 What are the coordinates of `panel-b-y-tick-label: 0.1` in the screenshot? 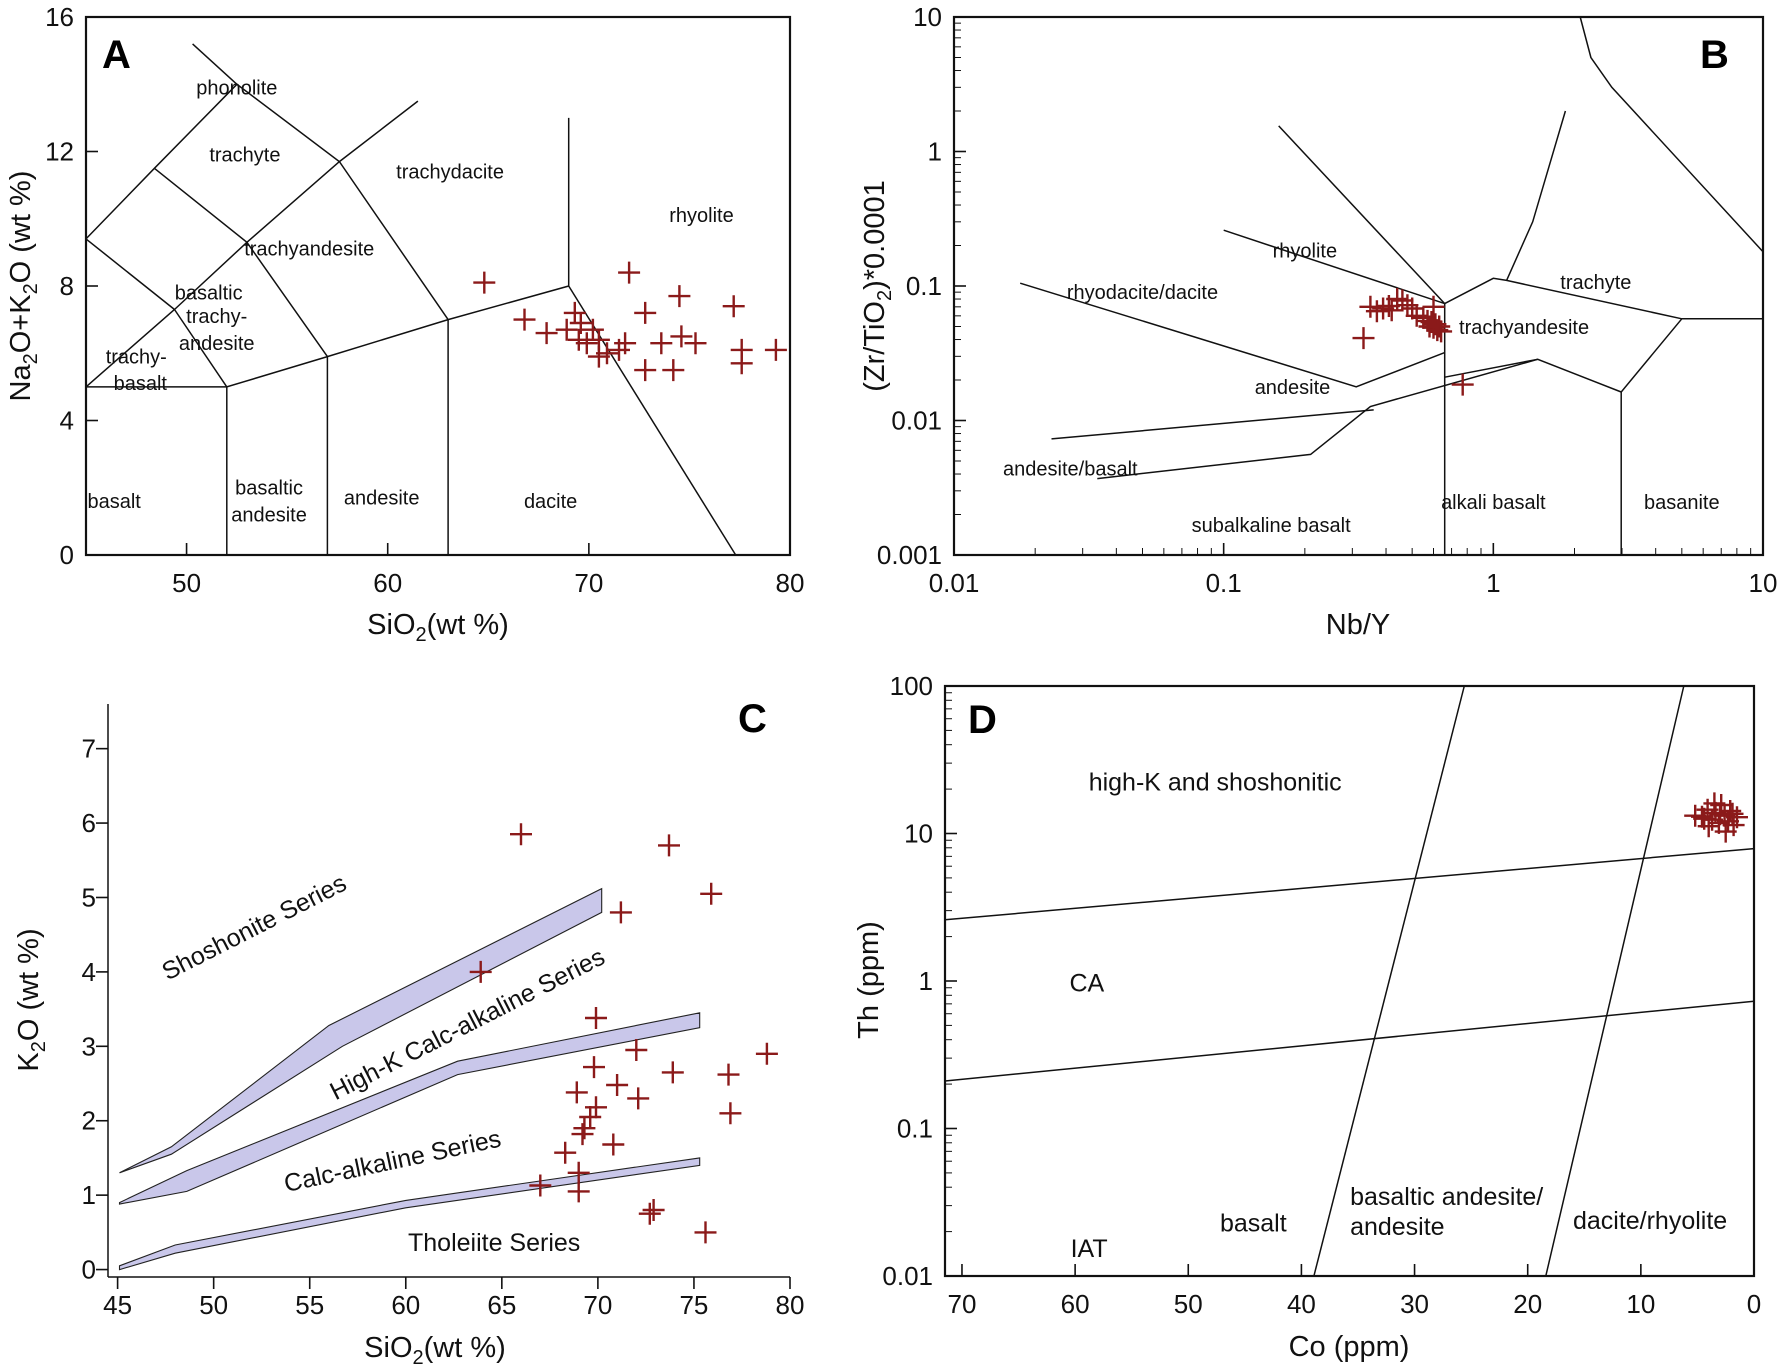 It's located at (924, 286).